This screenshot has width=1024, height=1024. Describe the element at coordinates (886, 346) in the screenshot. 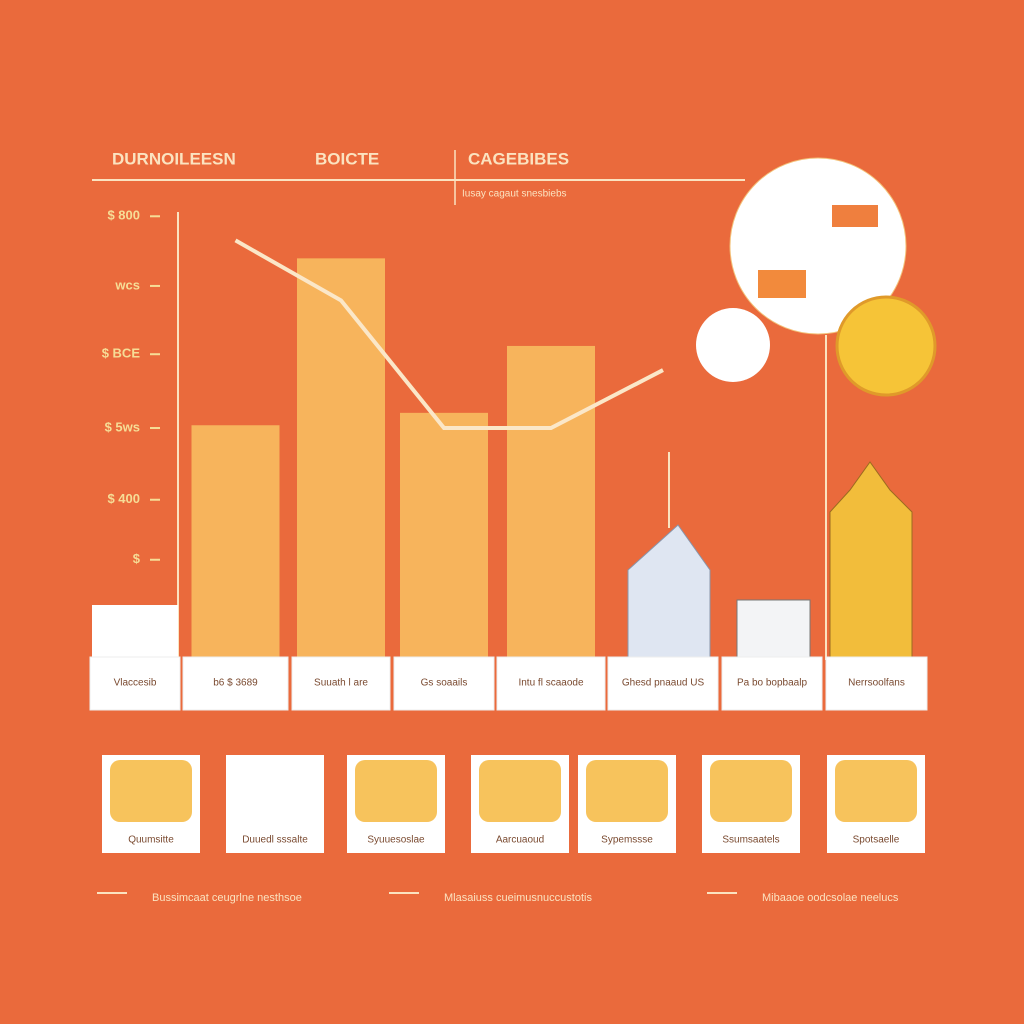

I see `coin` at that location.